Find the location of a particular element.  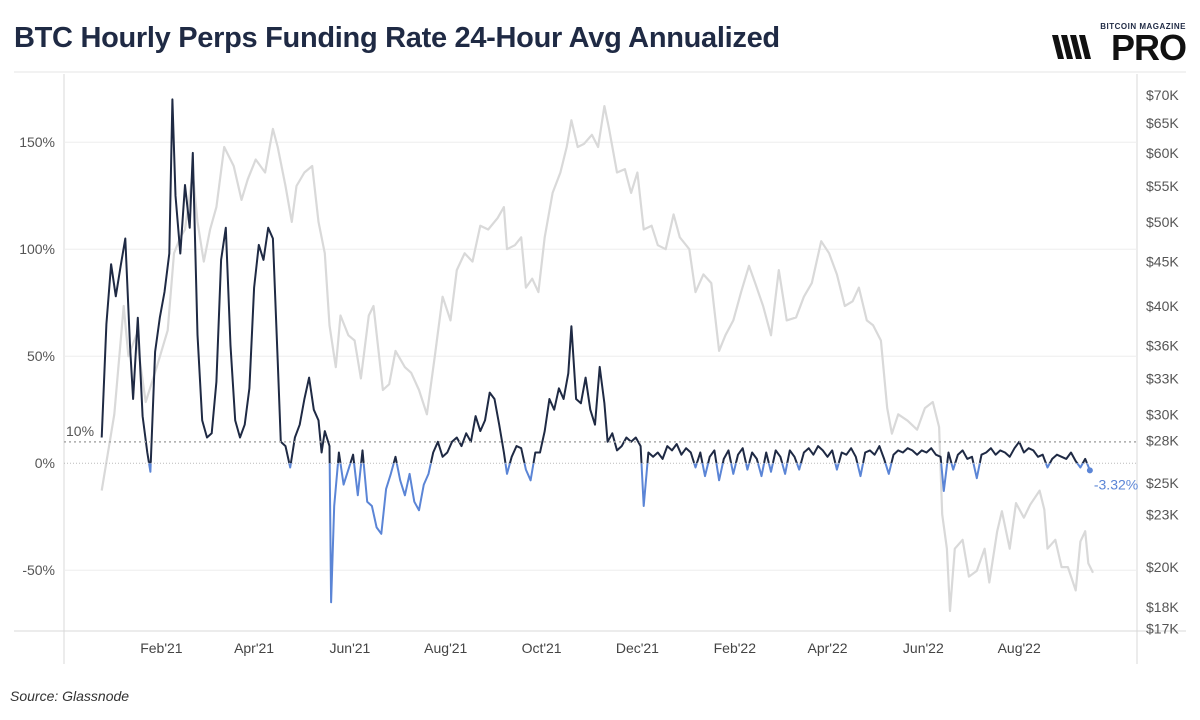

left-tick-label: 50% is located at coordinates (41, 356).